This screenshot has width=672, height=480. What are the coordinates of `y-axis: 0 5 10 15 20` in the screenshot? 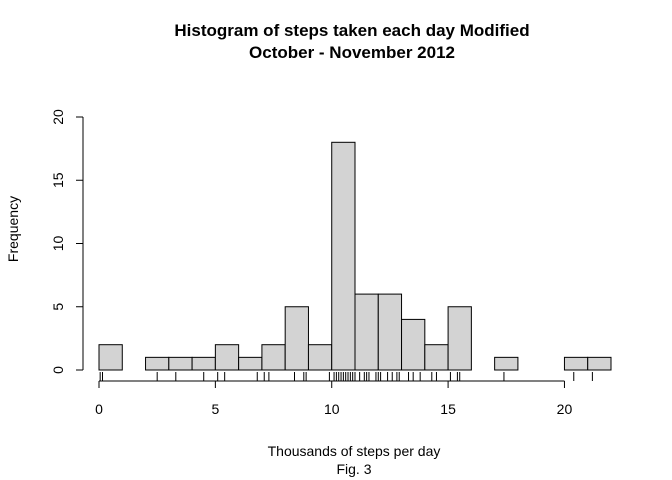 It's located at (67, 241).